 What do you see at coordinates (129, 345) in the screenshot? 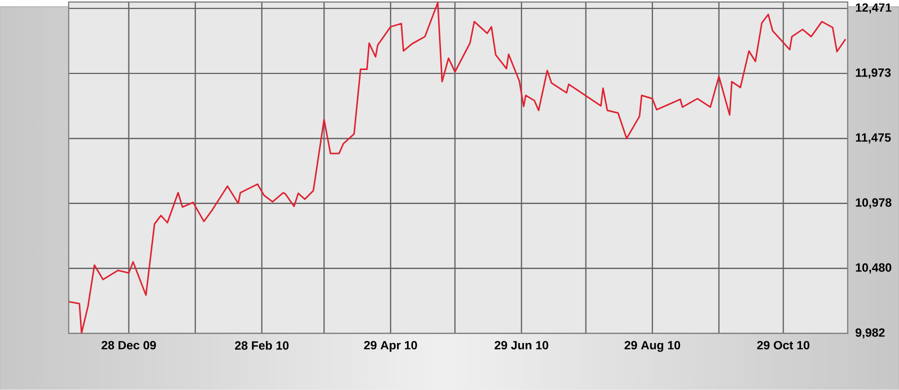
I see `x-tick-label: 28 Dec 09` at bounding box center [129, 345].